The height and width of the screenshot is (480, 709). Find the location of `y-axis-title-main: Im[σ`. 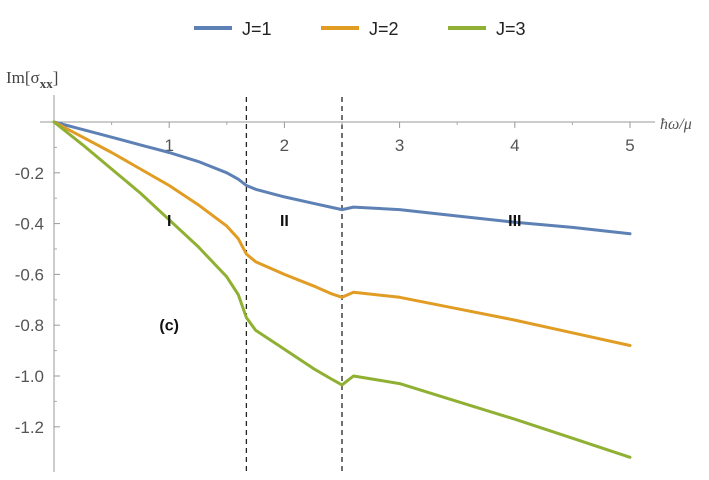

y-axis-title-main: Im[σ is located at coordinates (23, 77).